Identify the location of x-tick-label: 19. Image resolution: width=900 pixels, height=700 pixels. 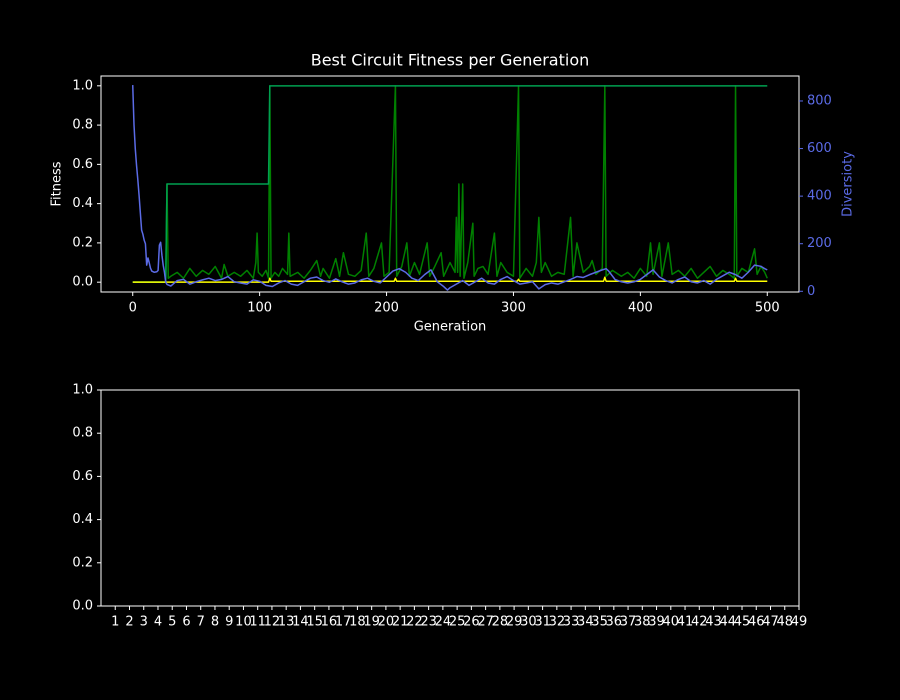
(371, 622).